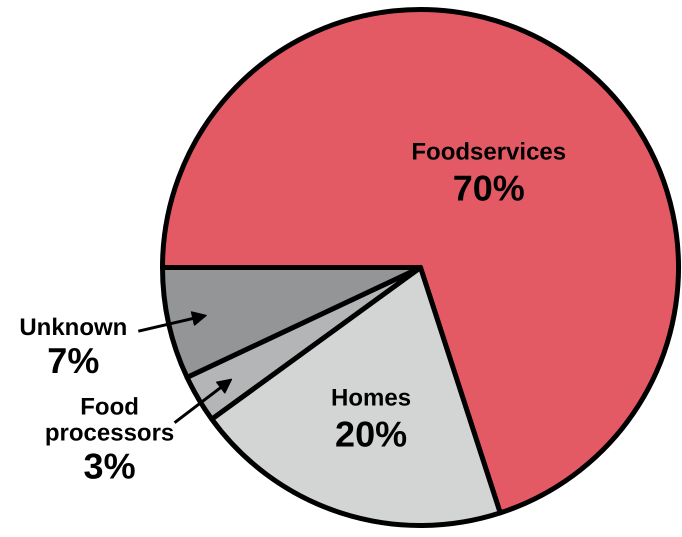 The height and width of the screenshot is (537, 682). Describe the element at coordinates (488, 152) in the screenshot. I see `slice-label: Foodservices` at that location.